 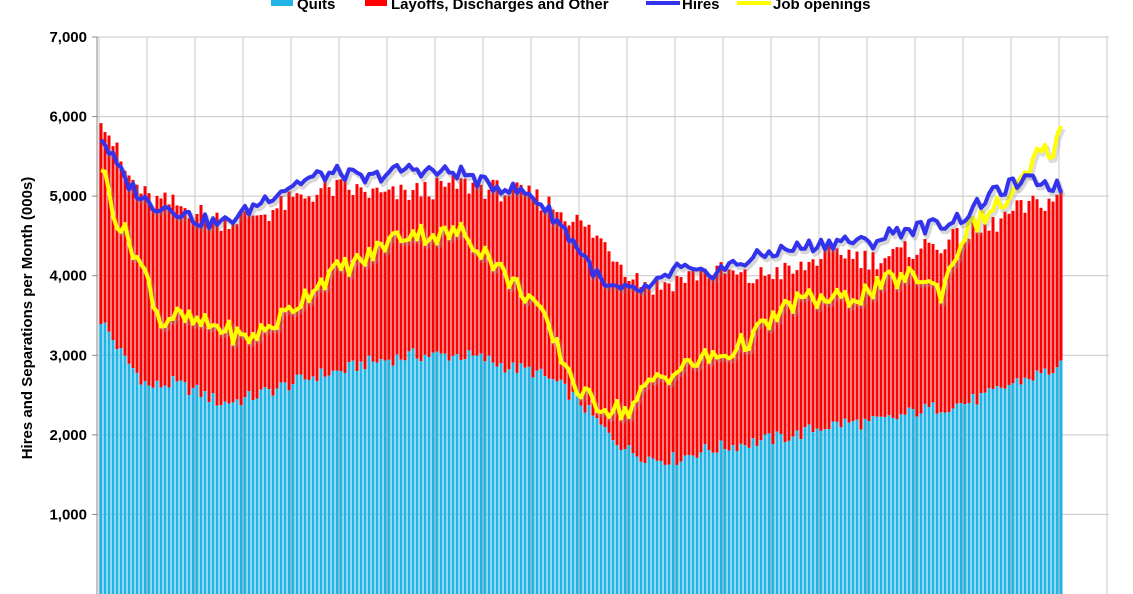 What do you see at coordinates (68, 276) in the screenshot?
I see `y-tick-labels: 1,000 2,000 3,000 4,000 5,000 6,000 7,000` at bounding box center [68, 276].